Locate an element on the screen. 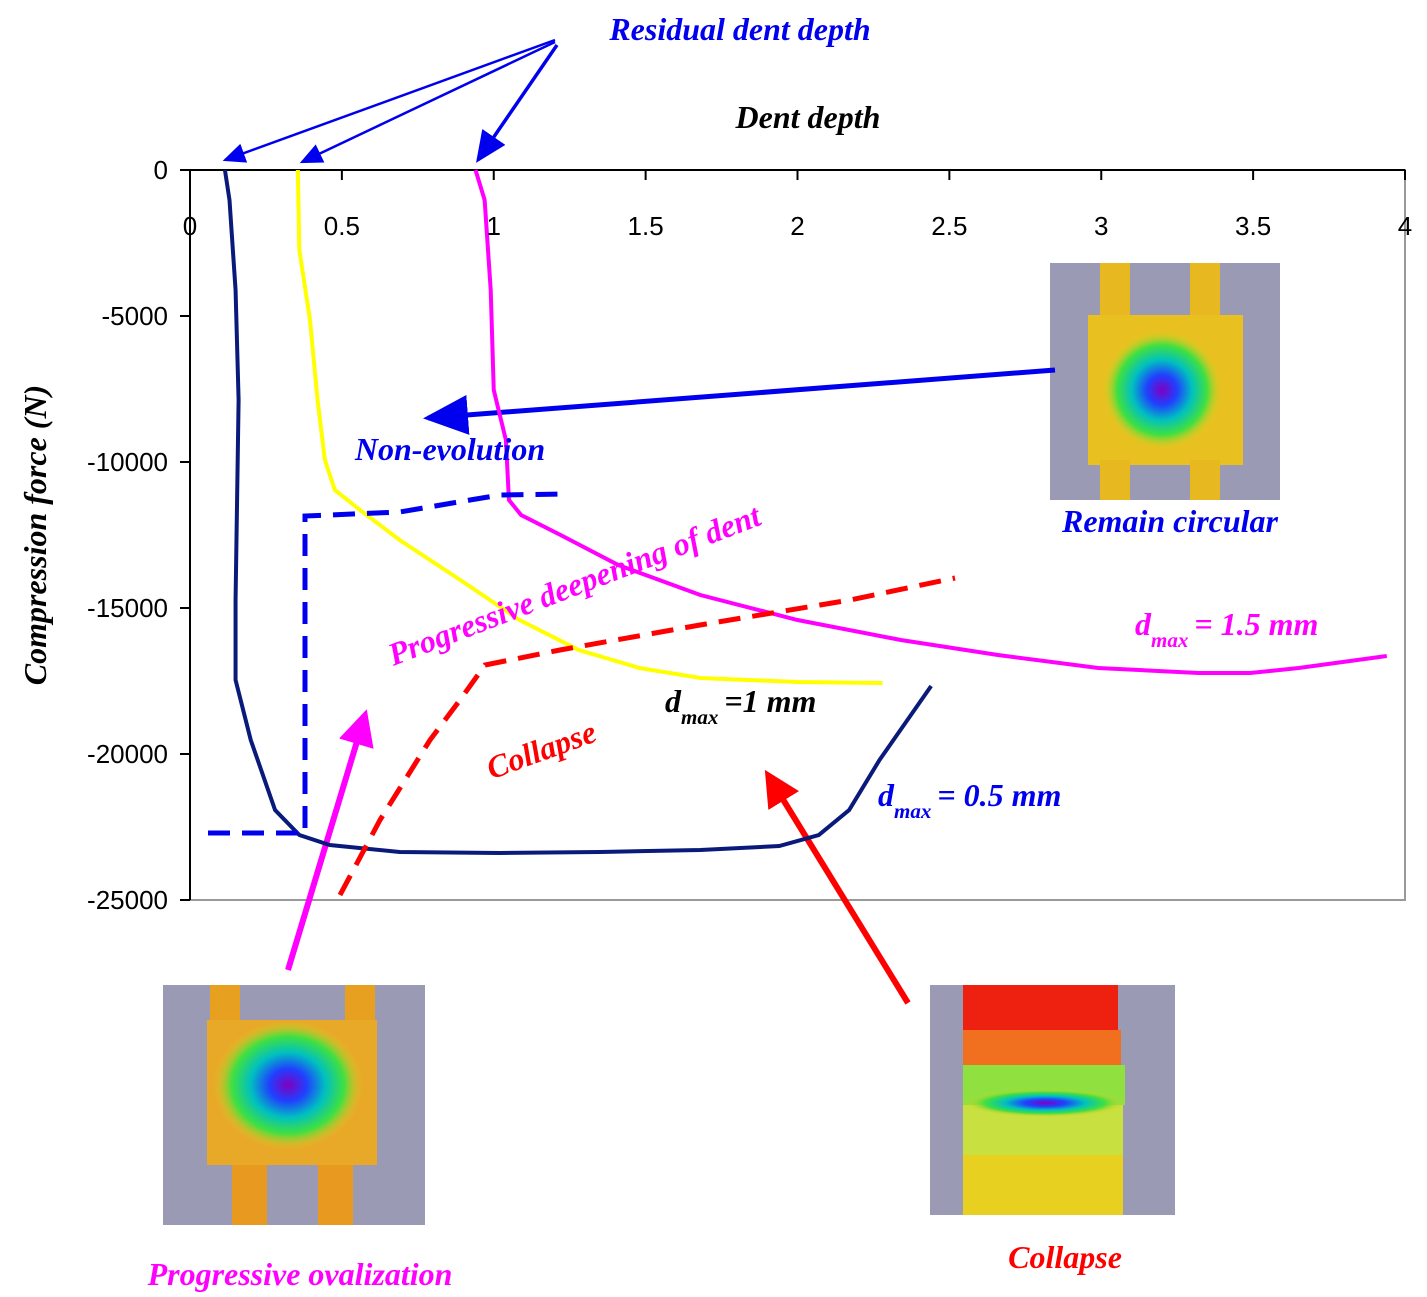 This screenshot has height=1297, width=1427. series-label: dmax =1 mm is located at coordinates (740, 706).